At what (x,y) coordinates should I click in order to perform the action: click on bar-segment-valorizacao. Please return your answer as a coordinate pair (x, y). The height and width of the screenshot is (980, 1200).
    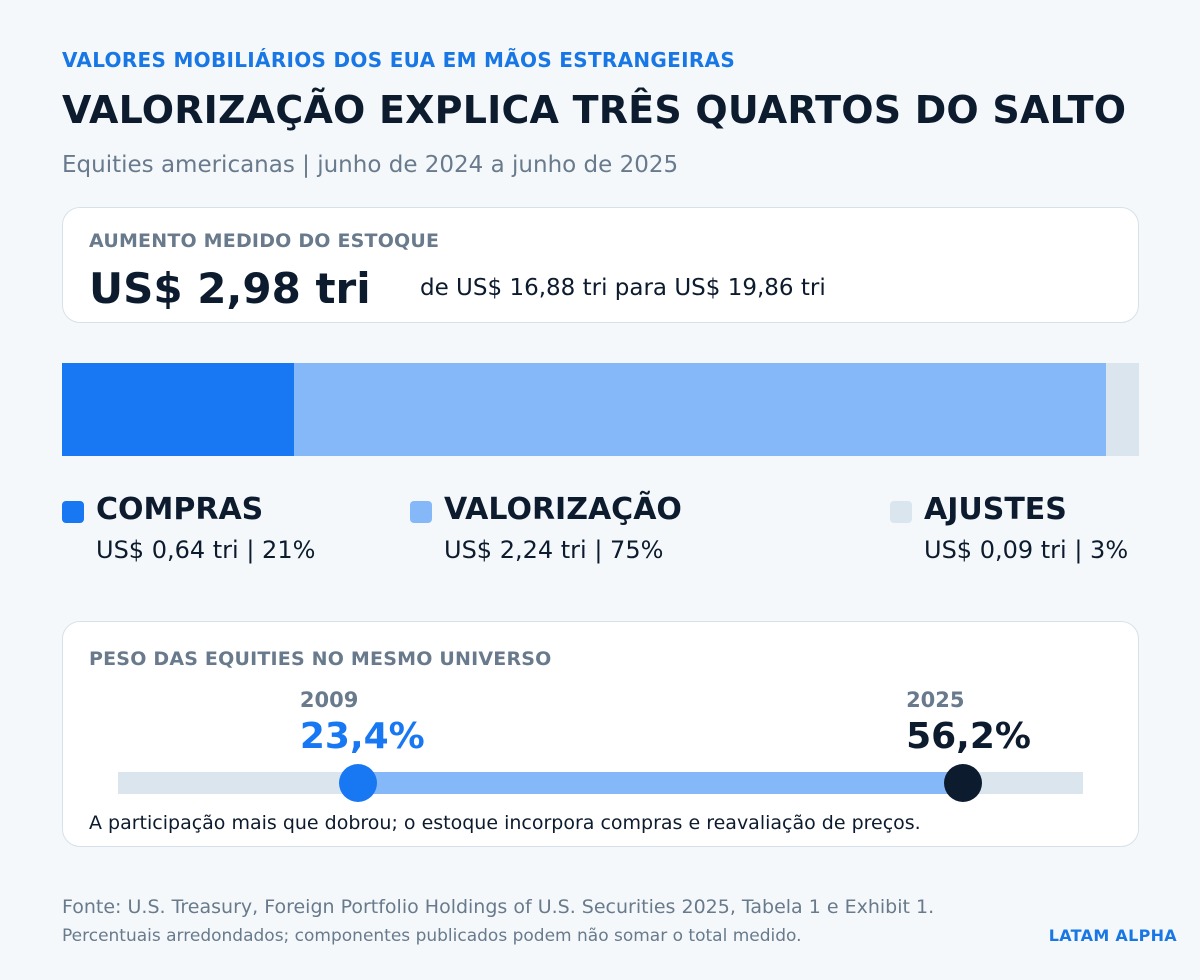
    Looking at the image, I should click on (700, 409).